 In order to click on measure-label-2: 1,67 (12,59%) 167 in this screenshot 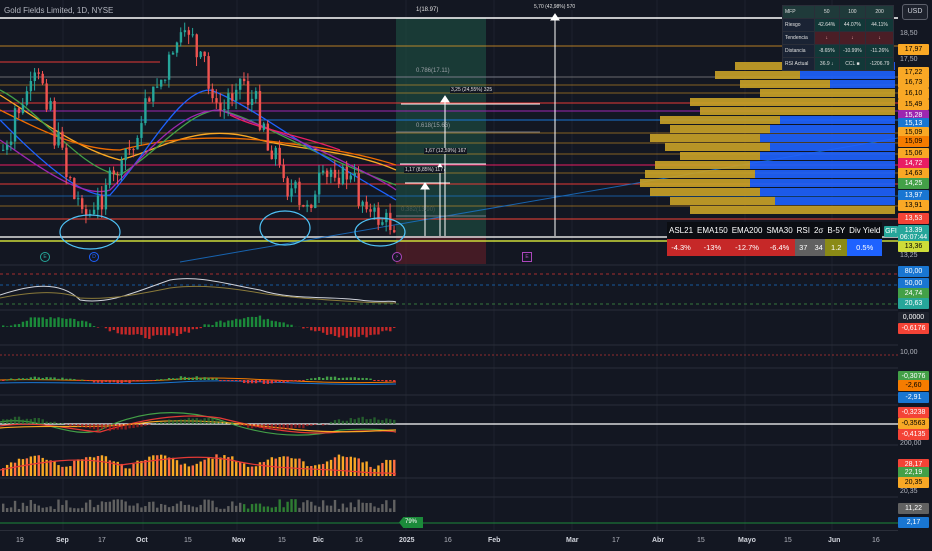, I will do `click(445, 151)`.